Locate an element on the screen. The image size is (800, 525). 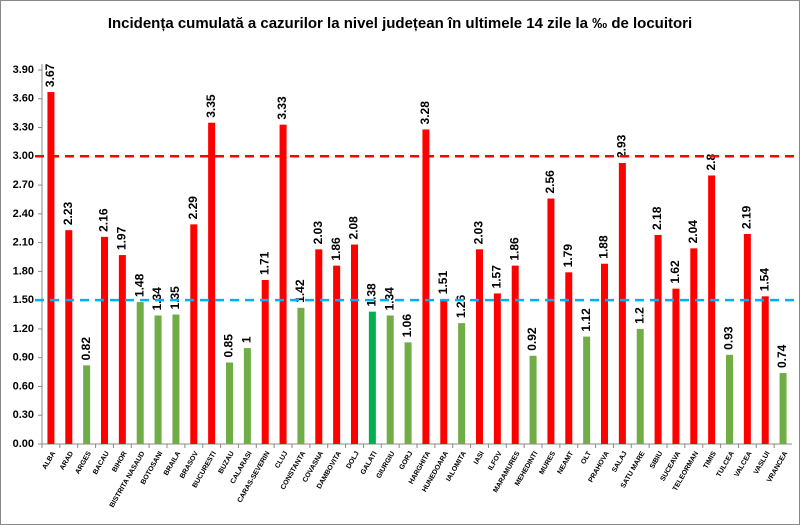
value-label: 1.51 is located at coordinates (443, 283).